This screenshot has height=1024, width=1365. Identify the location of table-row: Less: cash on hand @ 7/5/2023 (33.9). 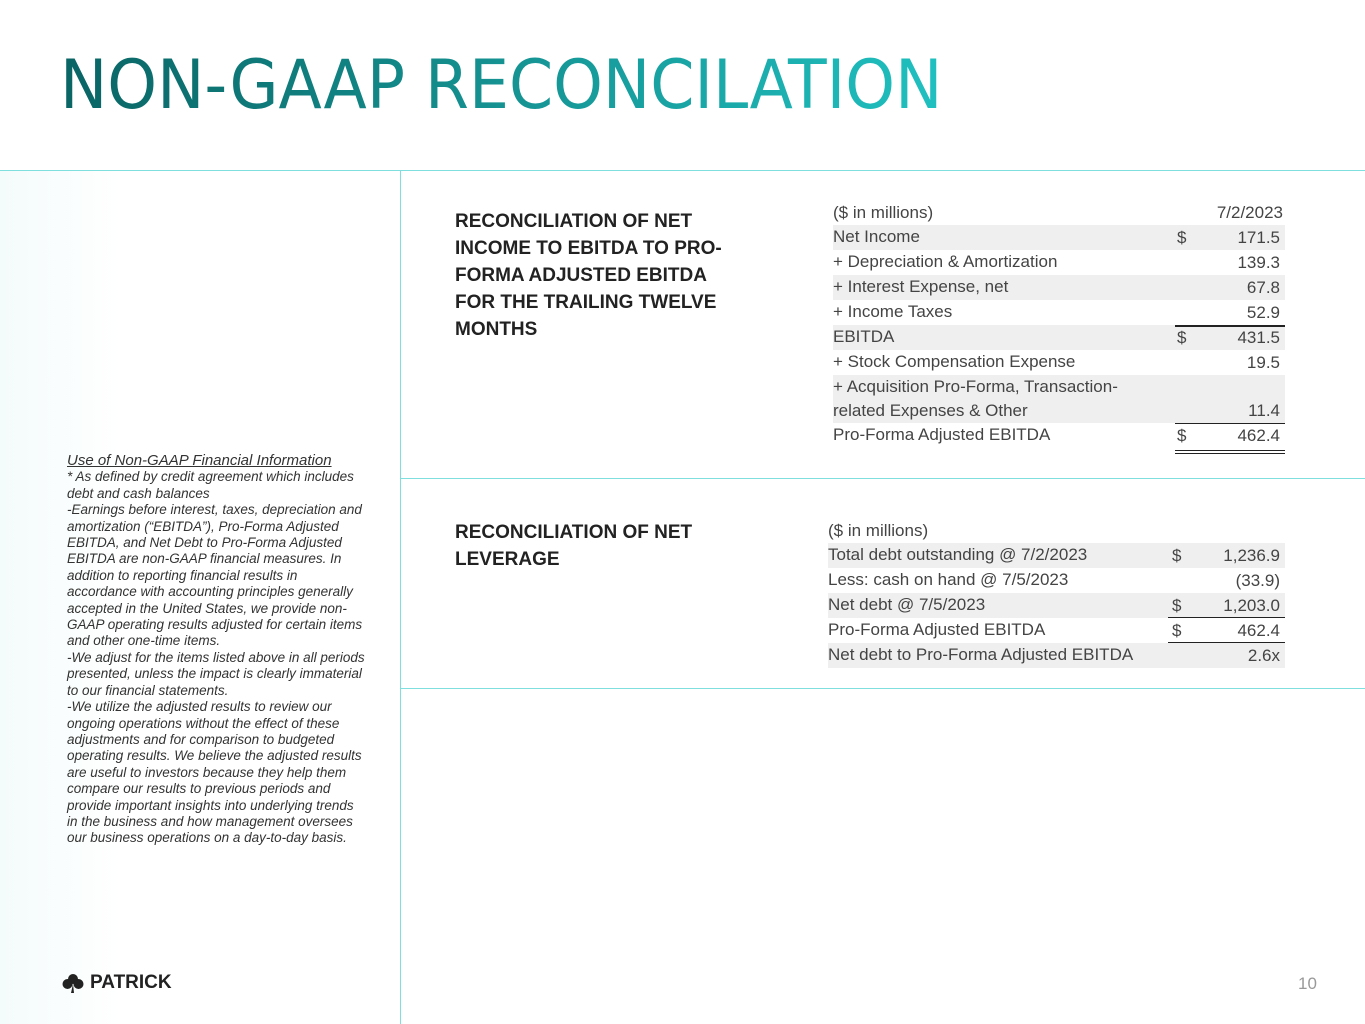
(1056, 580).